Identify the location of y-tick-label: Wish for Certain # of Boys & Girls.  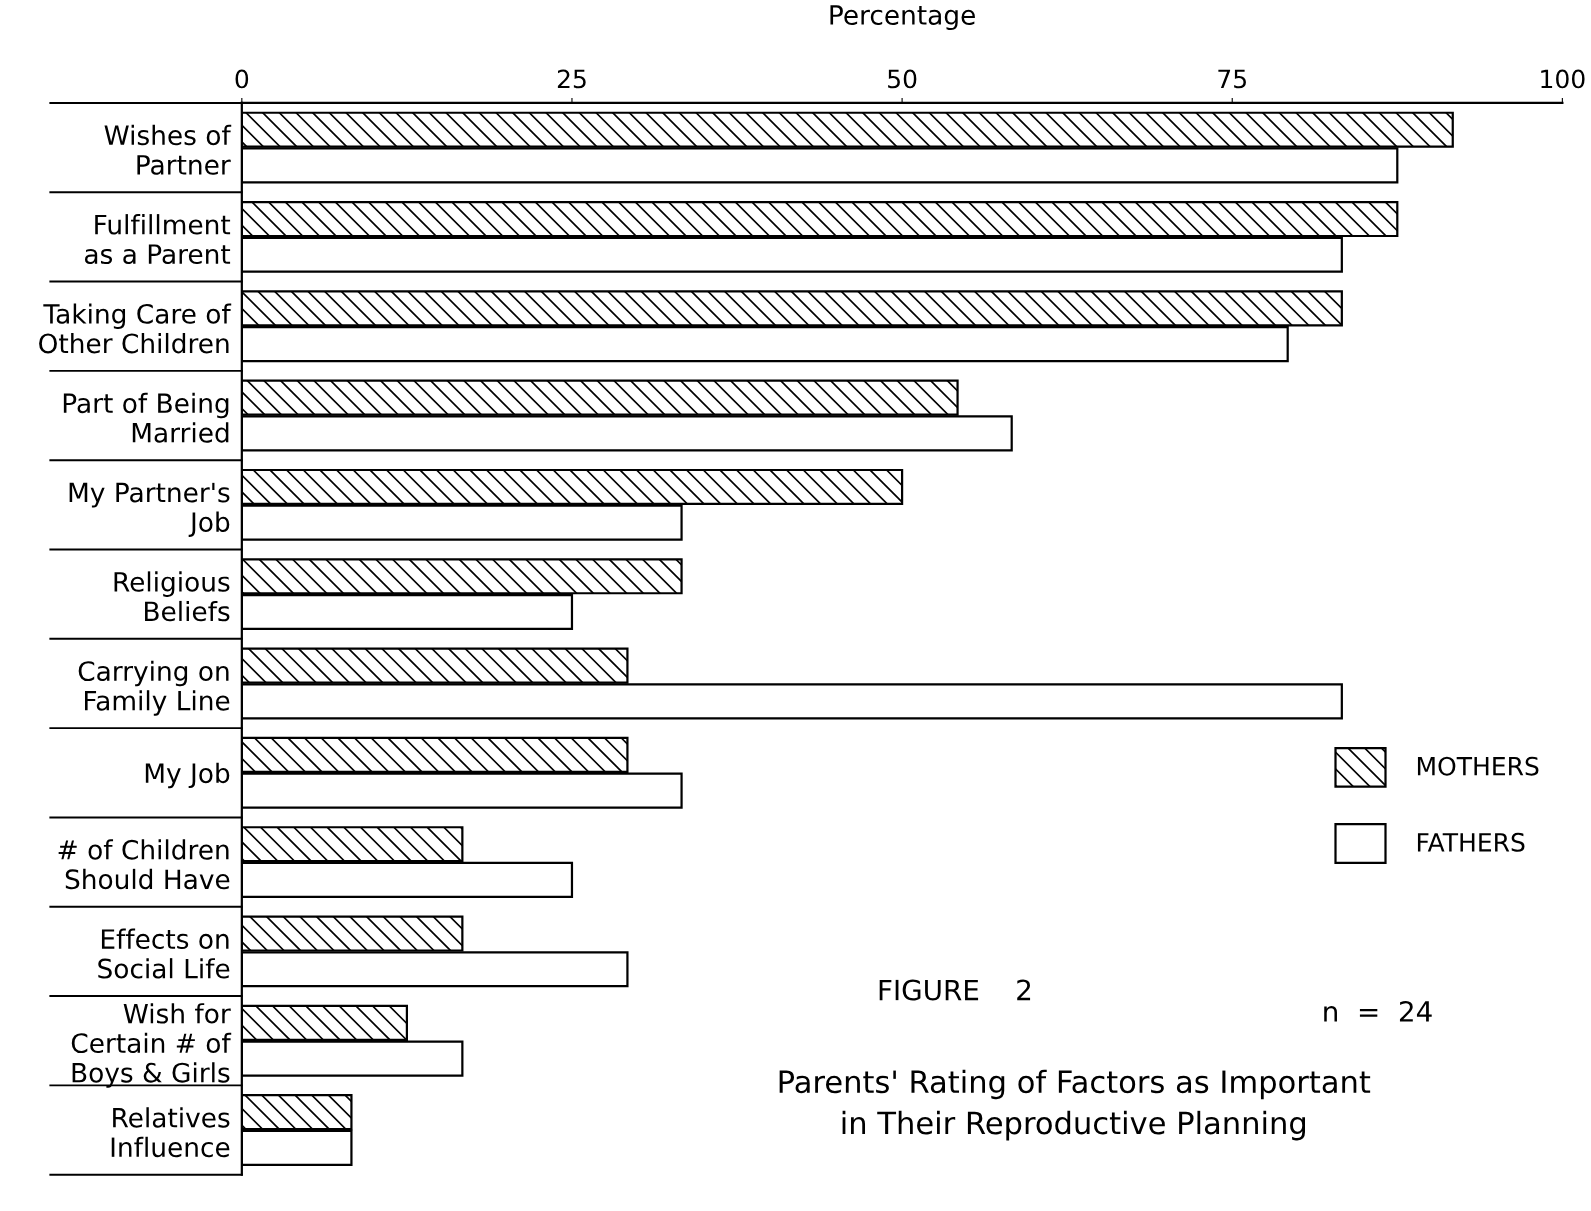
(151, 1045).